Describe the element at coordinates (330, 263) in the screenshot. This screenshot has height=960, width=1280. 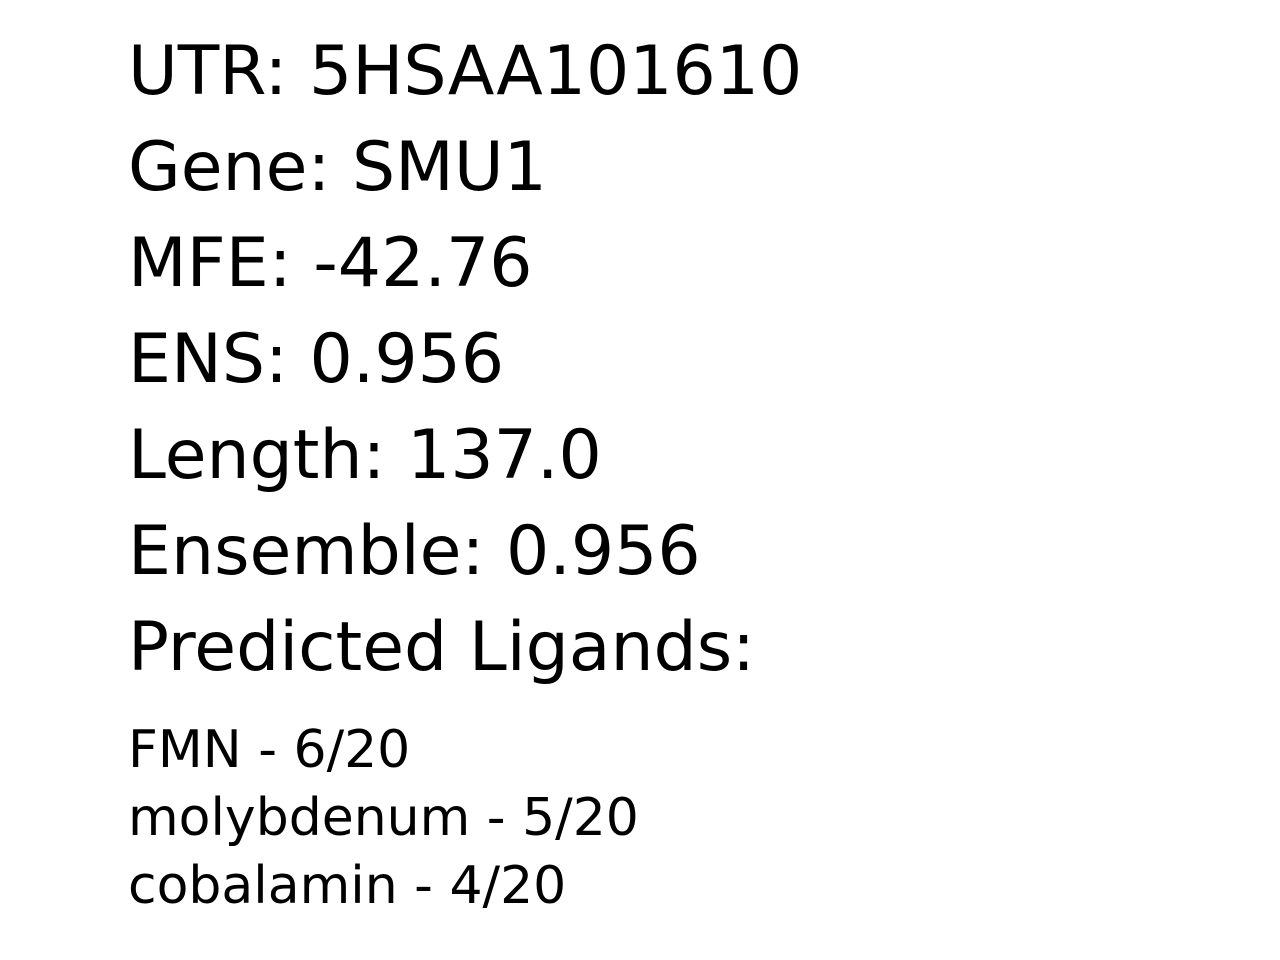
I see `mfe-line: MFE: -42.76` at that location.